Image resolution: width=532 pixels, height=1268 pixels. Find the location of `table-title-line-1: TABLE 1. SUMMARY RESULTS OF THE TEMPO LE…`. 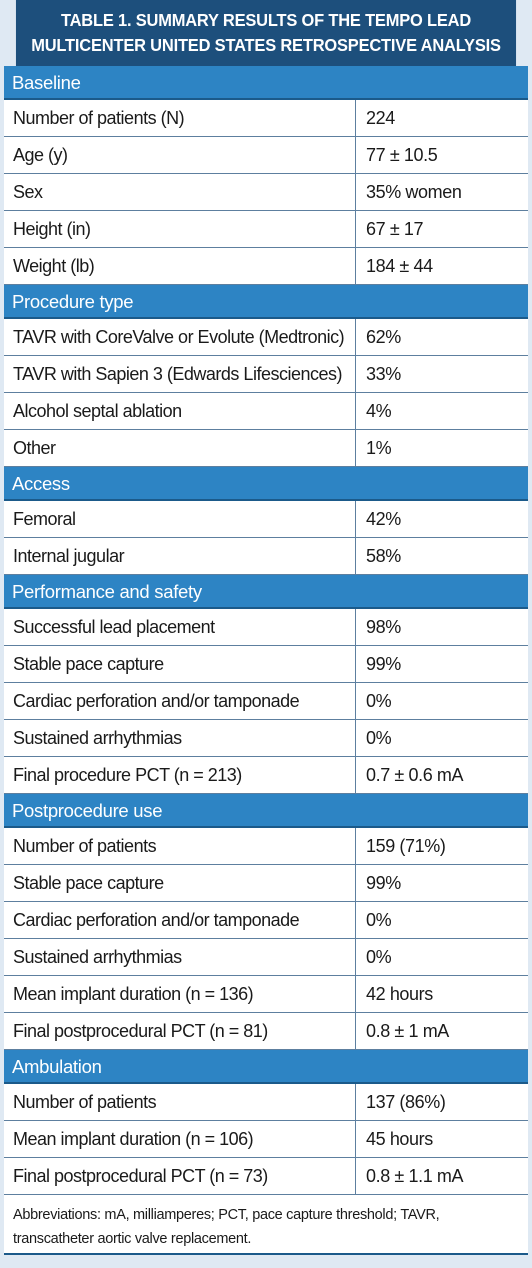

table-title-line-1: TABLE 1. SUMMARY RESULTS OF THE TEMPO LE… is located at coordinates (266, 20).